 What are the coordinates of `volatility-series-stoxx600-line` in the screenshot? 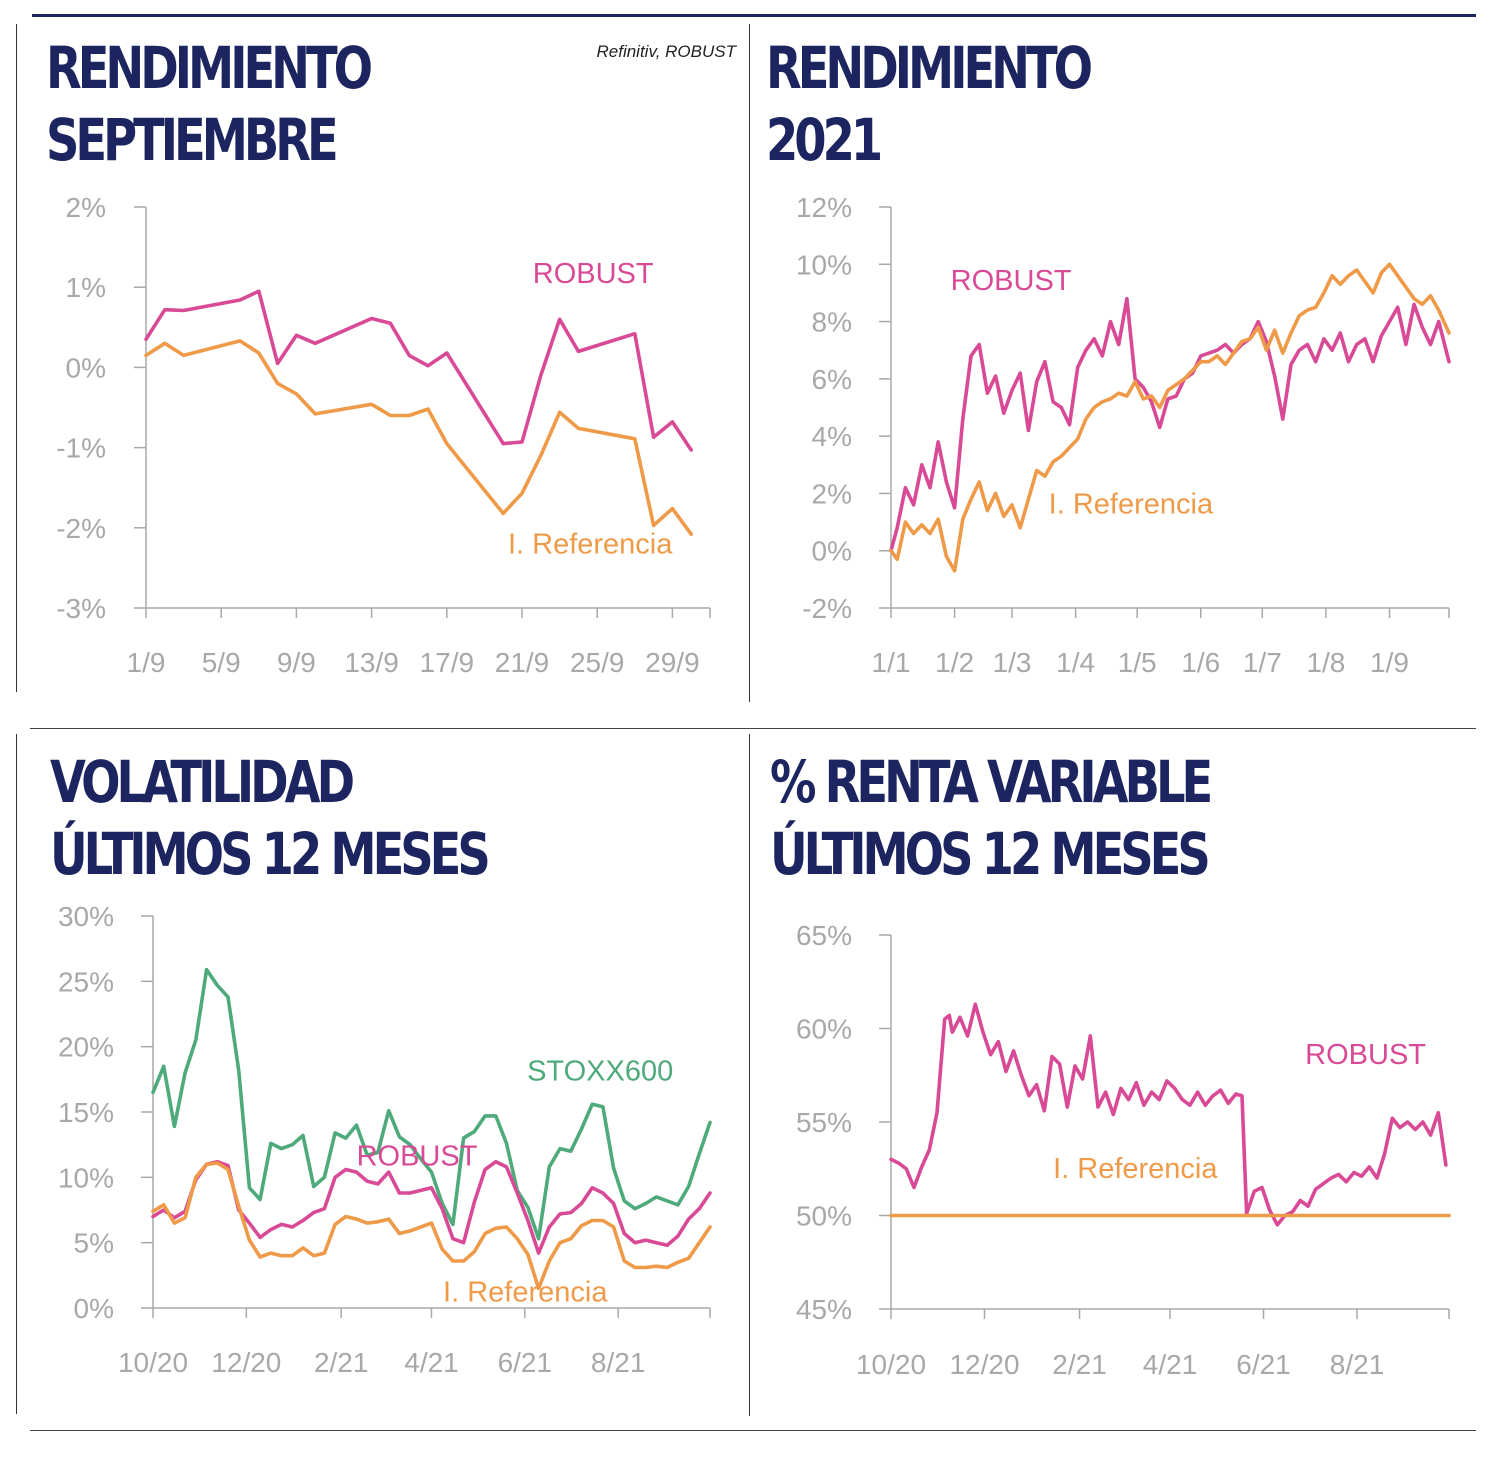 It's located at (431, 1104).